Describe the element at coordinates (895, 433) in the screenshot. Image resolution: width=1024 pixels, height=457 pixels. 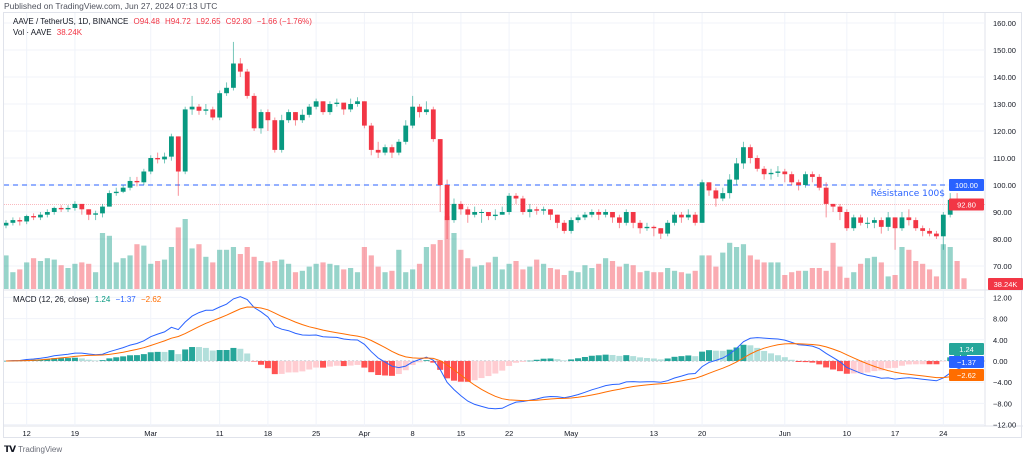
I see `time-tick-label: 17` at that location.